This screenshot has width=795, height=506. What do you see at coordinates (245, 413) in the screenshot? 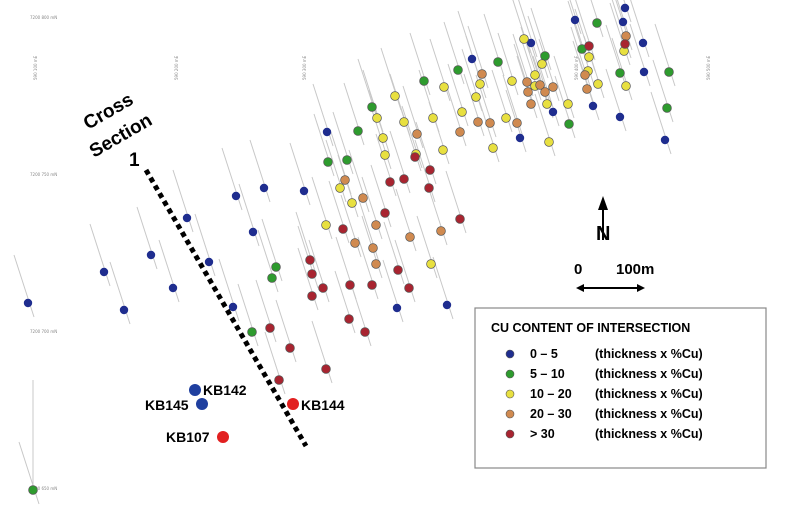
I see `highlighted-holes: KB142 KB145 KB144 KB107` at bounding box center [245, 413].